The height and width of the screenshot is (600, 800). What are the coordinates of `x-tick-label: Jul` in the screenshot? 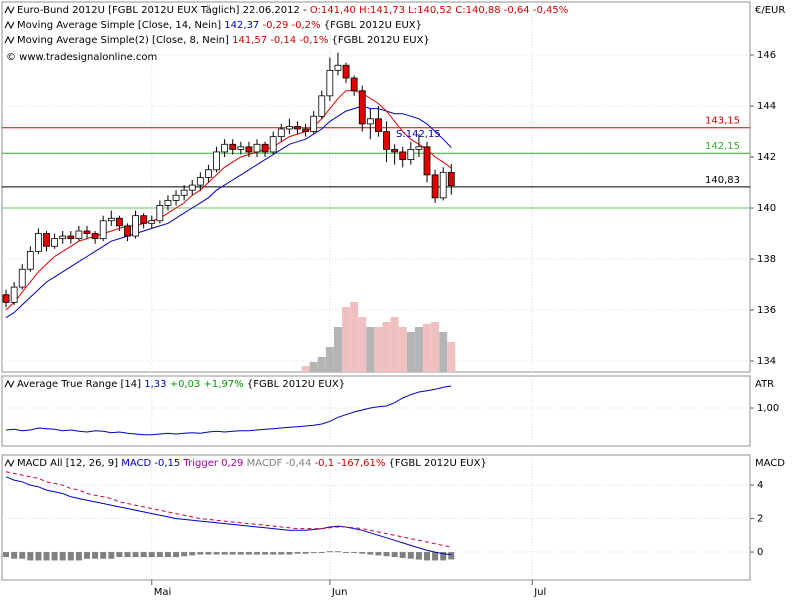 It's located at (539, 592).